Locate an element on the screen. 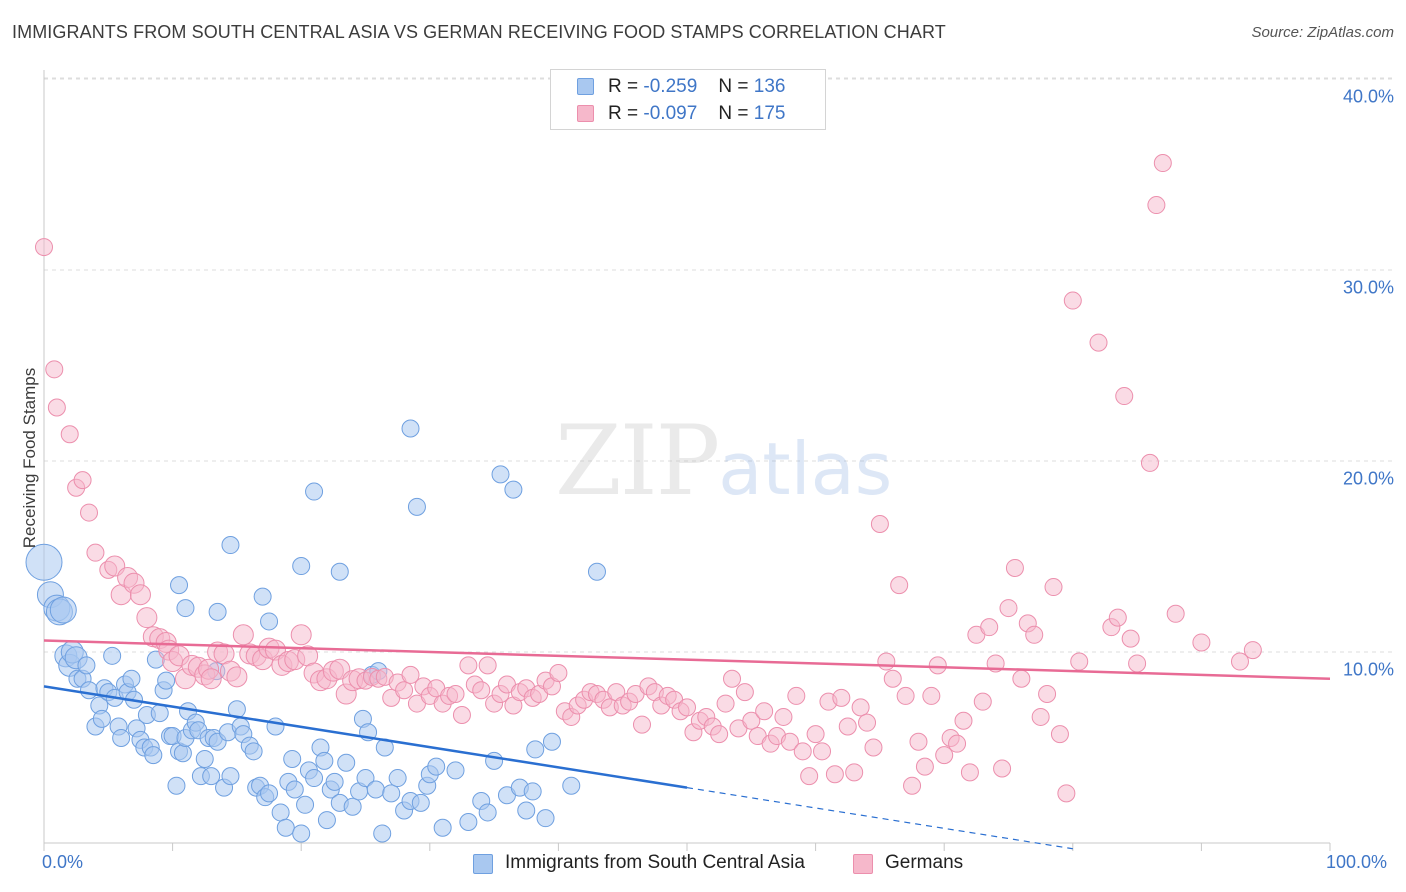  legend-swatch-blue is located at coordinates (483, 864).